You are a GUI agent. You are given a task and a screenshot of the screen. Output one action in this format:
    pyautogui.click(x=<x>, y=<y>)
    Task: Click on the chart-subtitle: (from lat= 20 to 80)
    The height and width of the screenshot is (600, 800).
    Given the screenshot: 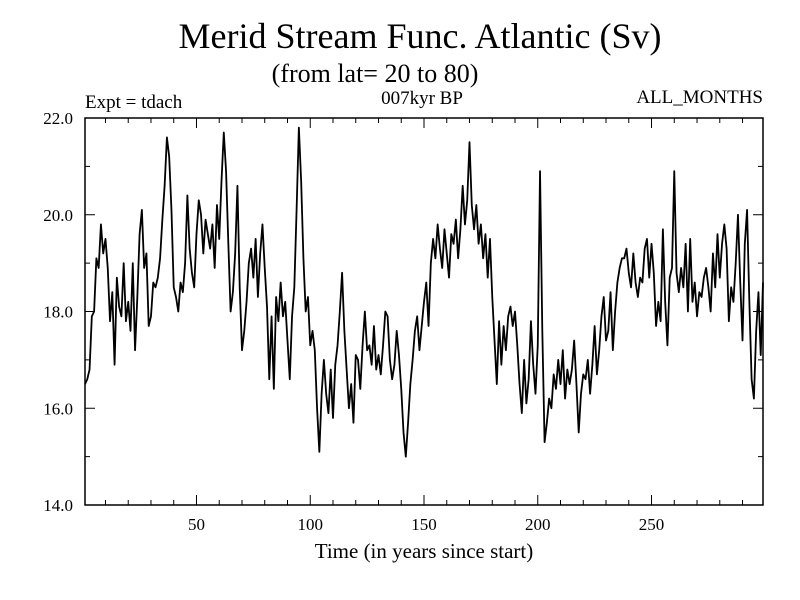 What is the action you would take?
    pyautogui.click(x=375, y=73)
    